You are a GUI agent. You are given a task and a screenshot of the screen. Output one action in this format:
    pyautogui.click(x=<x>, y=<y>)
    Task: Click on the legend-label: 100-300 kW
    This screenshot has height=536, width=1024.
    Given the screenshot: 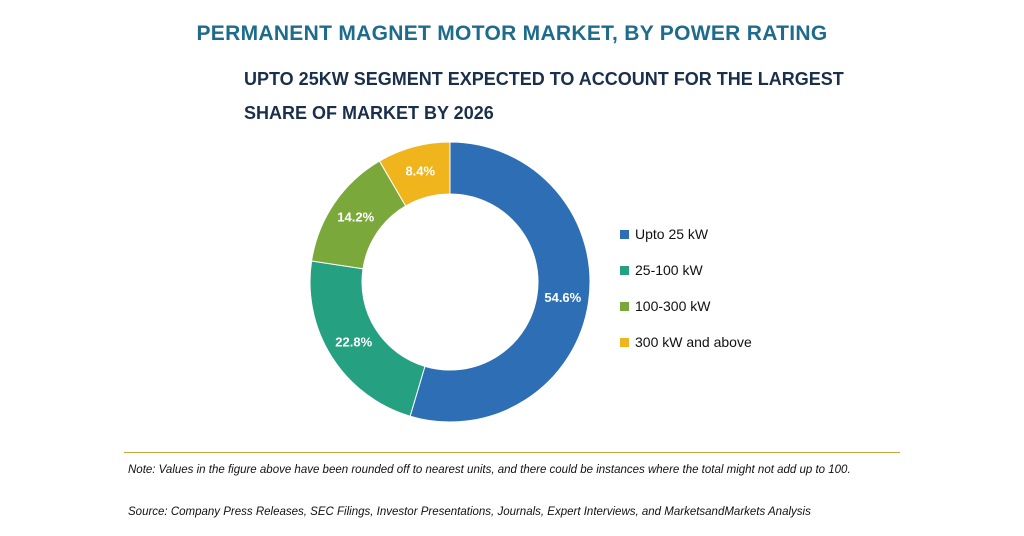 What is the action you would take?
    pyautogui.click(x=673, y=306)
    